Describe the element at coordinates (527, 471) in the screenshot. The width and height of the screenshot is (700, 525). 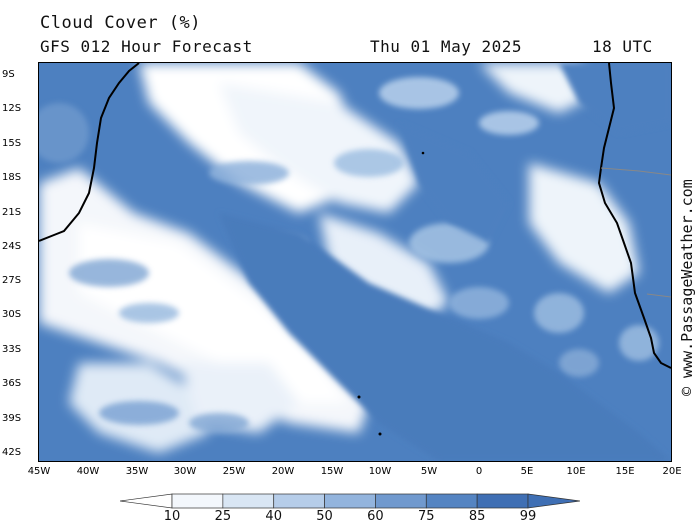
I see `lon-label: 5E` at that location.